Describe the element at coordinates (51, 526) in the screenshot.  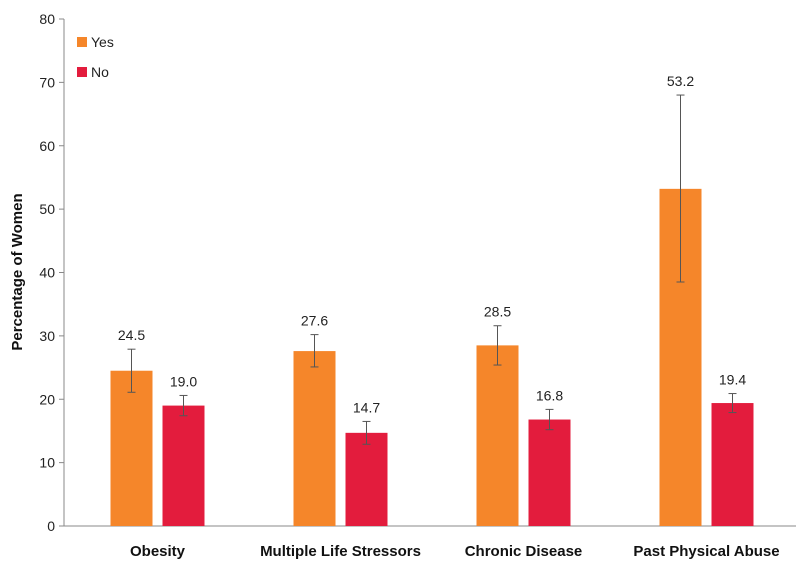
I see `y-tick-label: 0` at that location.